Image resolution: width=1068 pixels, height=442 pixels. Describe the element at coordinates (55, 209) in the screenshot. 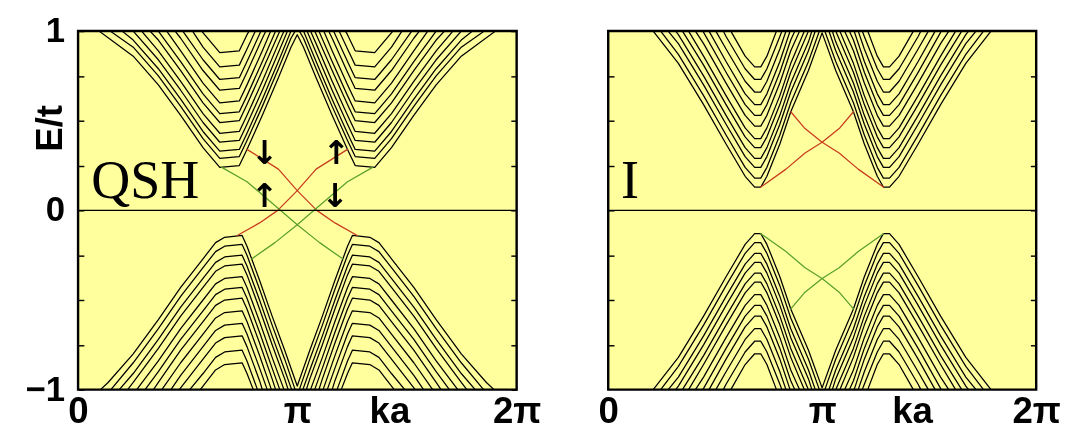

I see `y-tick-label: 0` at that location.